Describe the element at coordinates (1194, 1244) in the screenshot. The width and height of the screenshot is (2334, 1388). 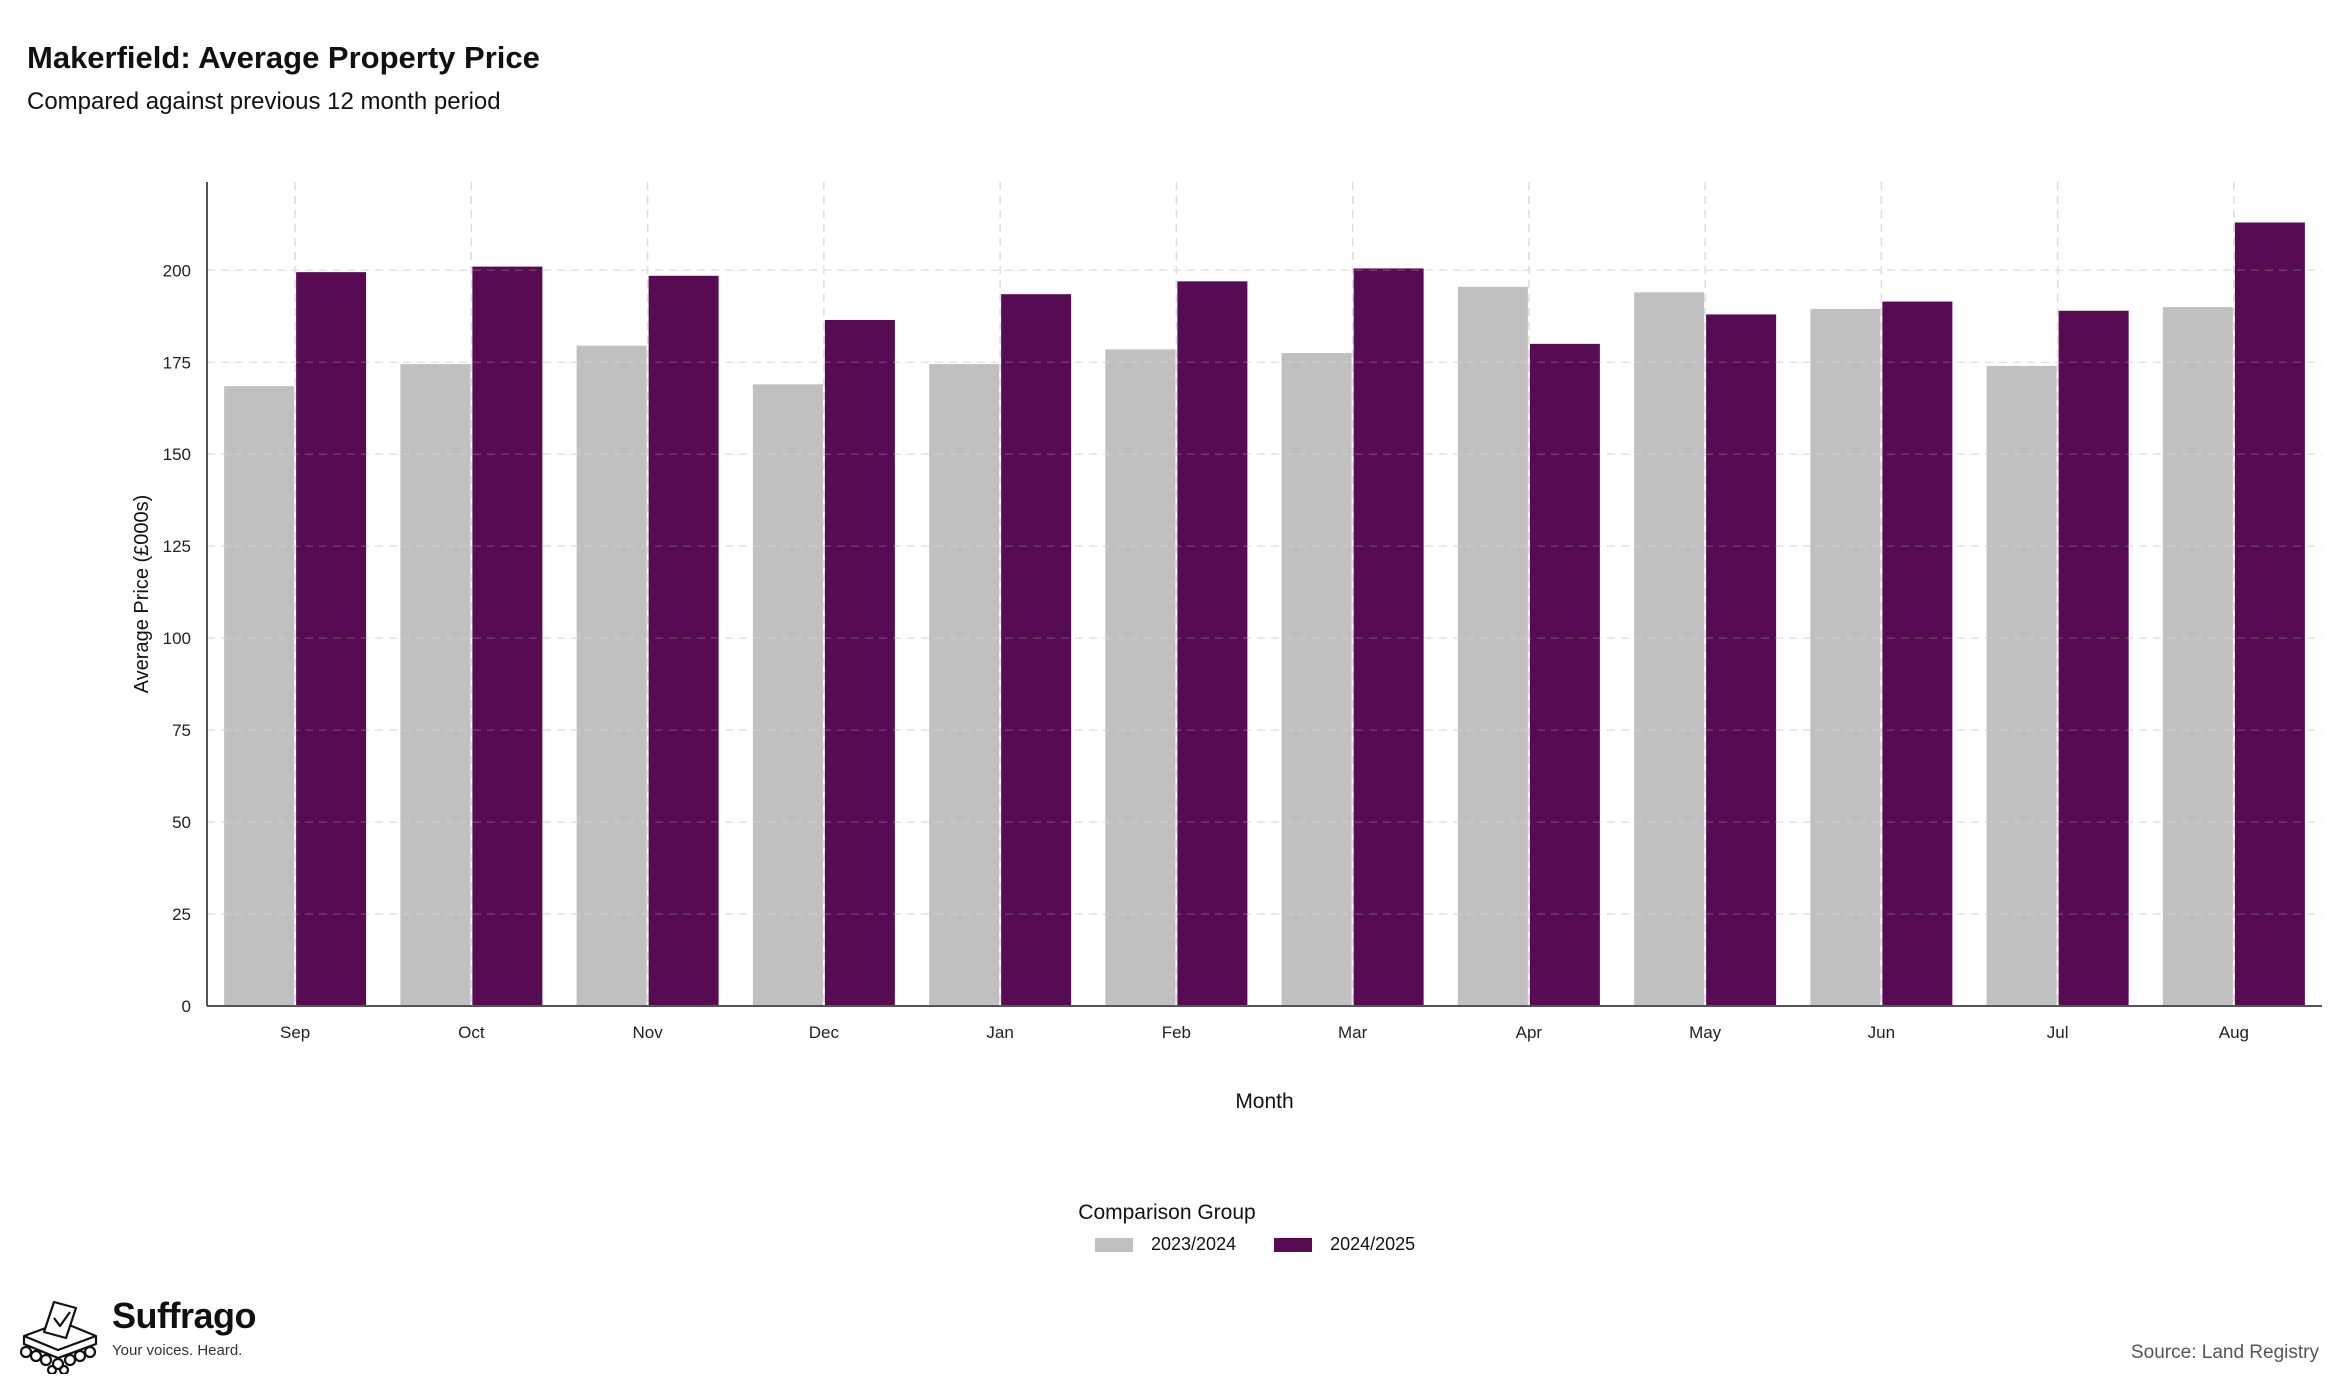
I see `legend-label-prev: 2023/2024` at that location.